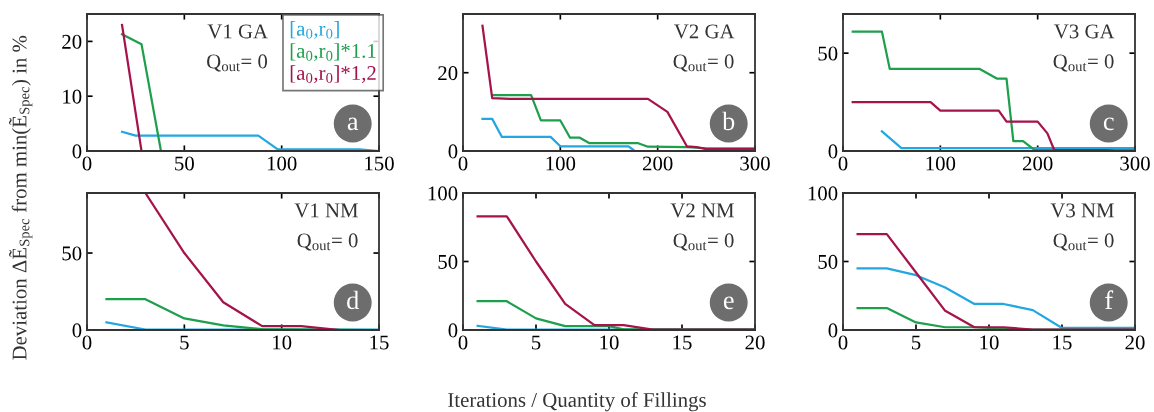 Image resolution: width=1154 pixels, height=412 pixels. What do you see at coordinates (326, 210) in the screenshot?
I see `annotation: V1 NM` at bounding box center [326, 210].